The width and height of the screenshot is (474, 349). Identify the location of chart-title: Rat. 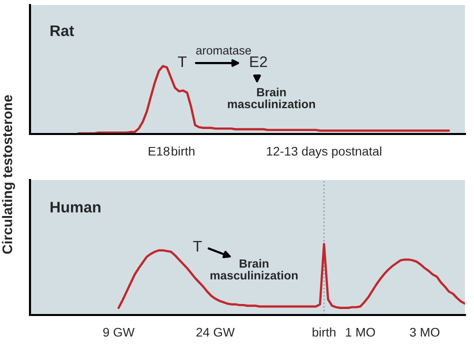
(62, 30).